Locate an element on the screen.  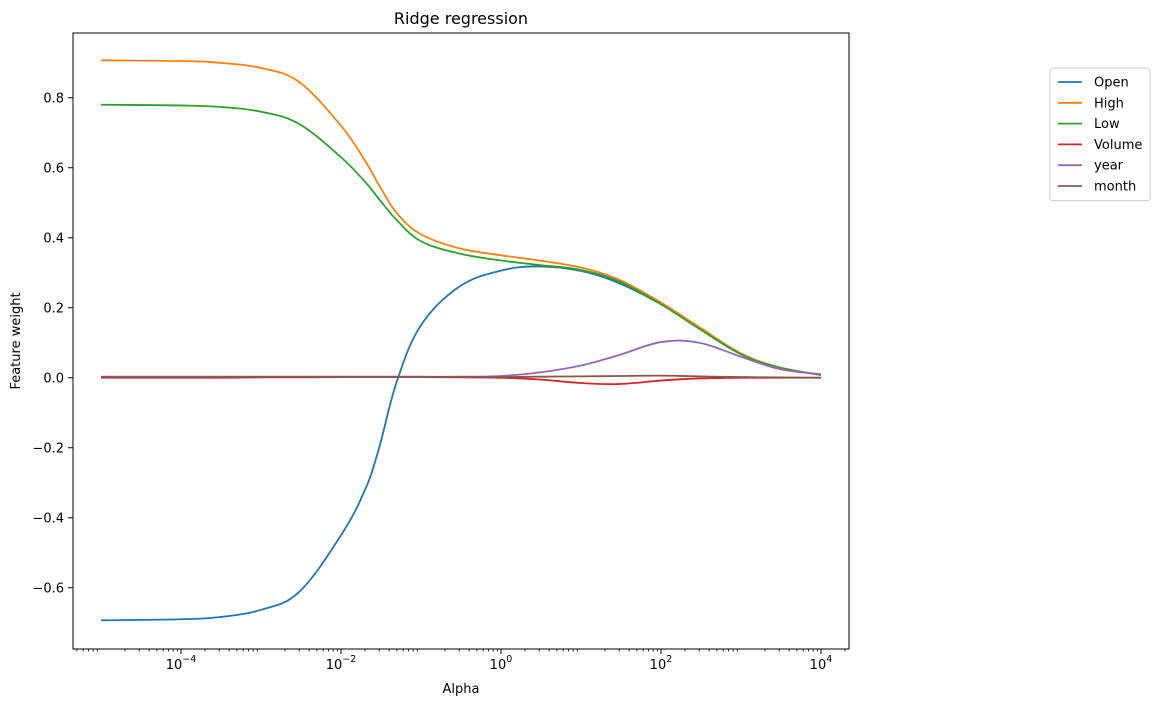
legend-label-high: High is located at coordinates (1109, 103).